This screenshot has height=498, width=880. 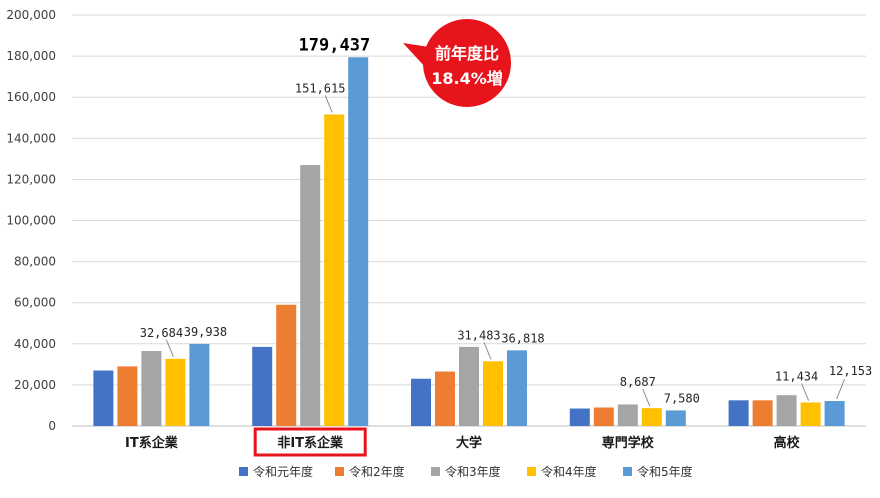 I want to click on growth-callout: 前年度比 18.4%増, so click(x=457, y=63).